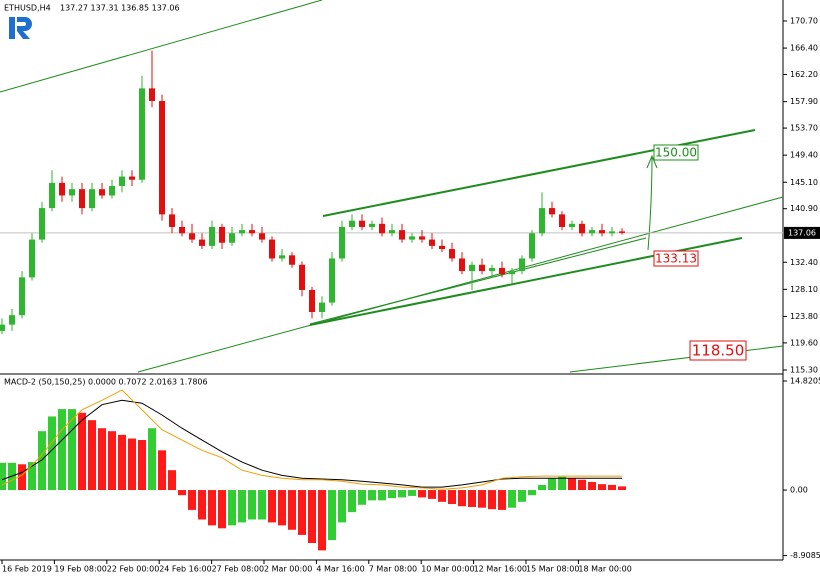 The height and width of the screenshot is (577, 820). I want to click on macd-line, so click(311, 443).